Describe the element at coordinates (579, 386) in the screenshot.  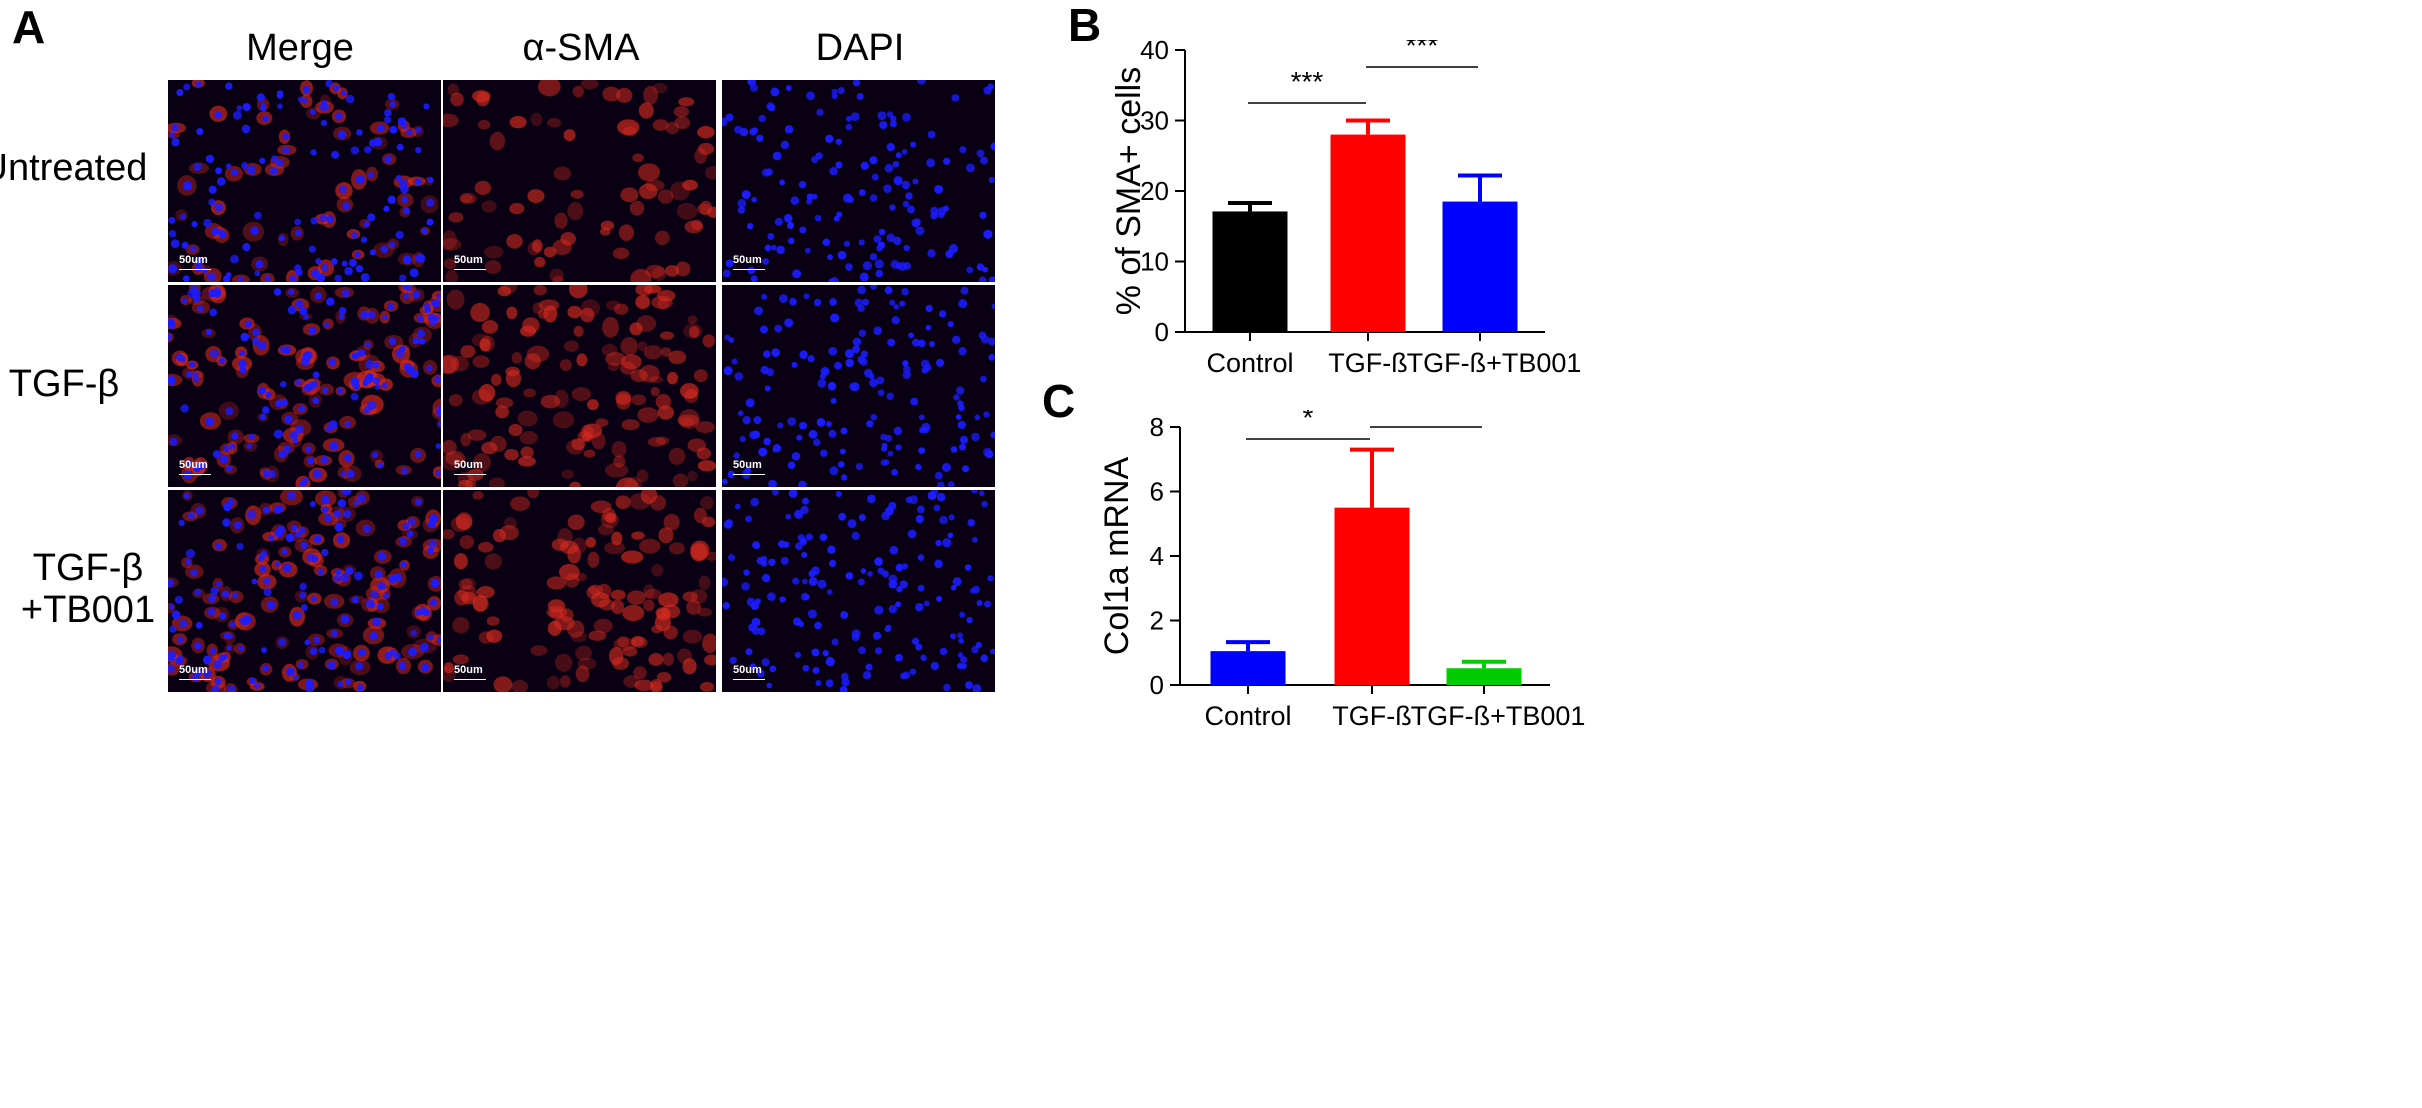
I see `micrograph-tgf-beta-alpha-sma: 50um` at that location.